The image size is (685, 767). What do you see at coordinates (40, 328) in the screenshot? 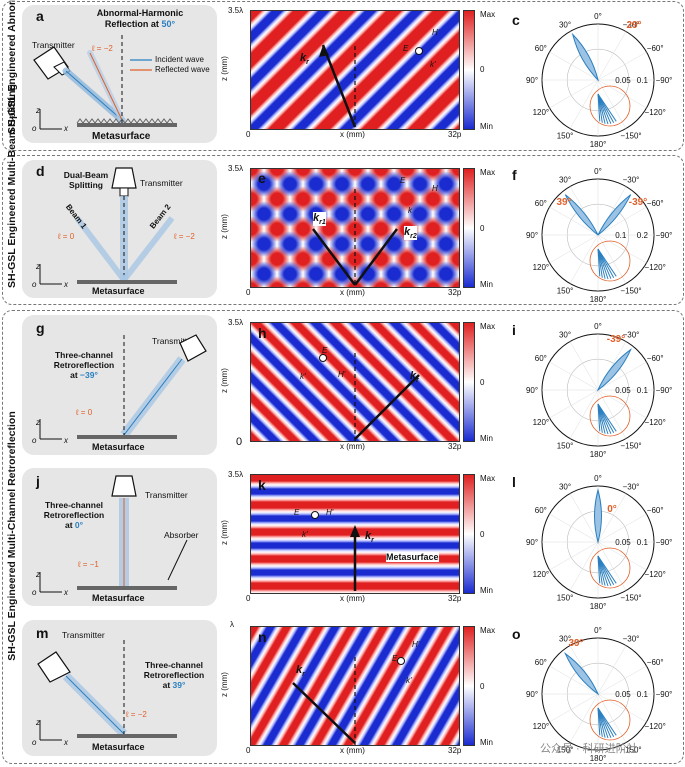
I see `panel-letter-g: g` at bounding box center [40, 328].